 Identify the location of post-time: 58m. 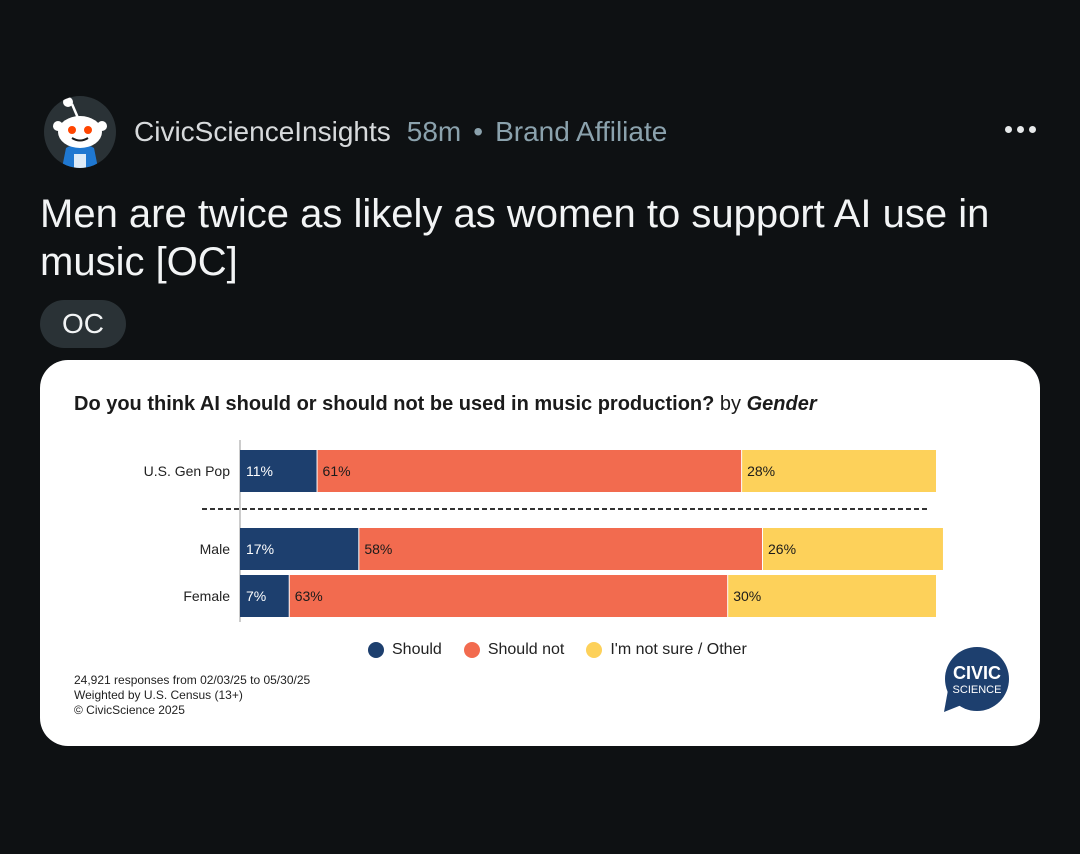
(434, 131).